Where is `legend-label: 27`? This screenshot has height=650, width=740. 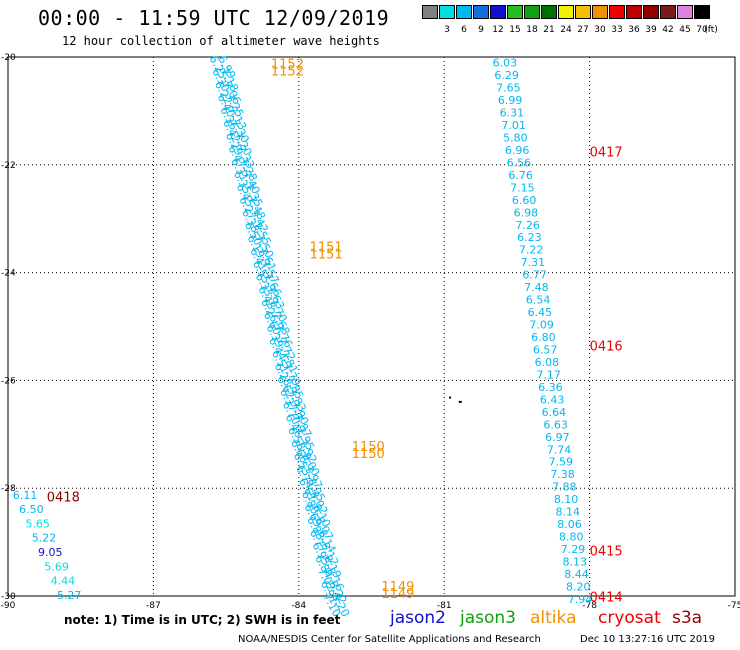
legend-label: 27 is located at coordinates (583, 30).